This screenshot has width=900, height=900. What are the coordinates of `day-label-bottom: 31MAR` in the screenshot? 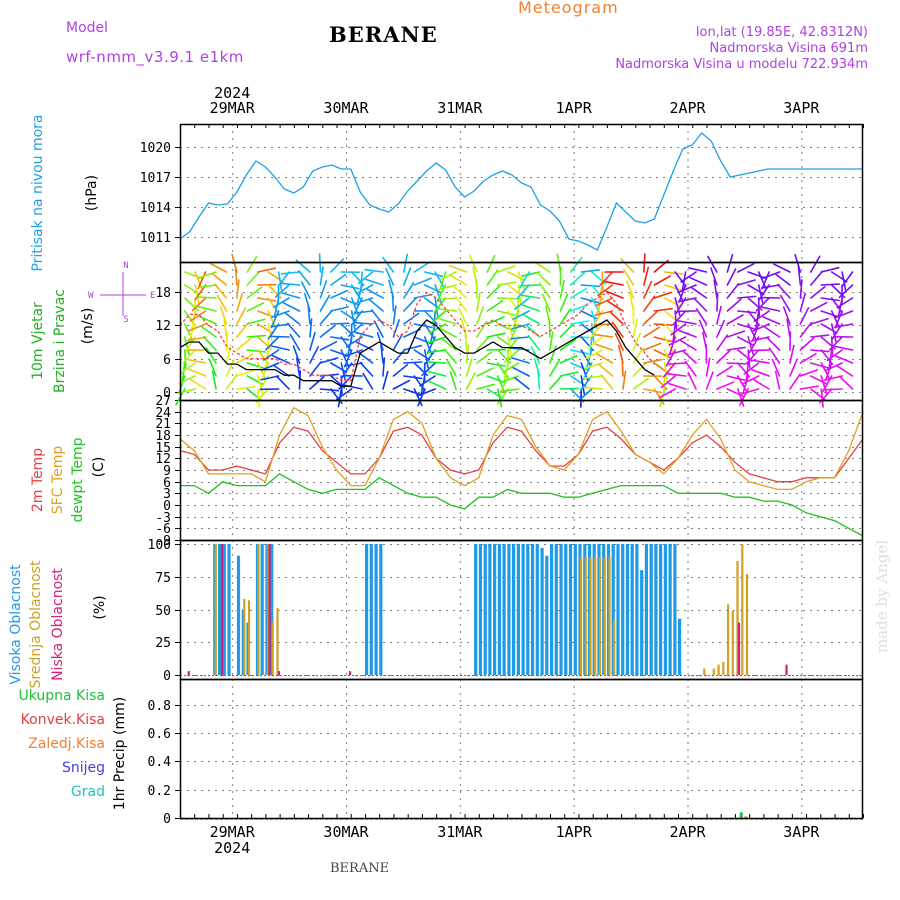 It's located at (460, 832).